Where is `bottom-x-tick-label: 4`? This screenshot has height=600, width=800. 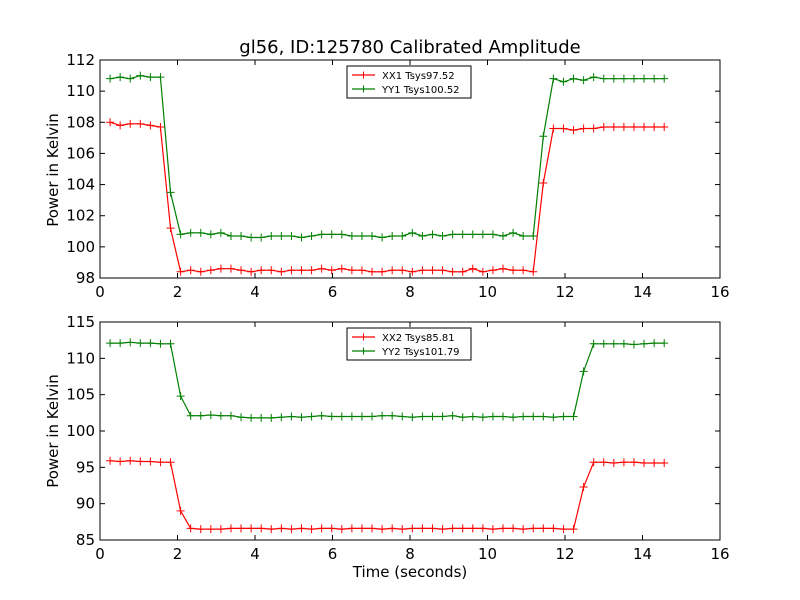 bottom-x-tick-label: 4 is located at coordinates (255, 554).